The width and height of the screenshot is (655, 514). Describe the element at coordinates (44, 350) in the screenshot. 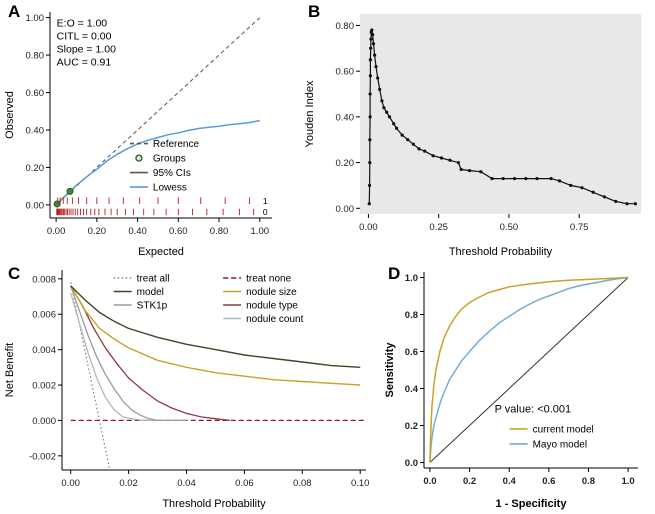

I see `svg-text: 0.004` at that location.